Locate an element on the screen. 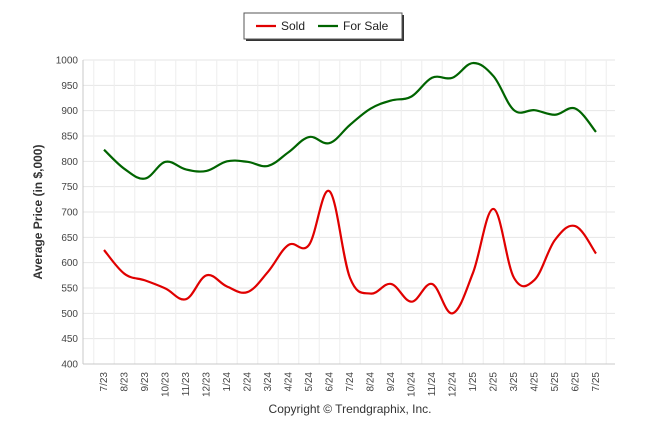 The image size is (646, 434). x-tick-label: 10/23 is located at coordinates (166, 384).